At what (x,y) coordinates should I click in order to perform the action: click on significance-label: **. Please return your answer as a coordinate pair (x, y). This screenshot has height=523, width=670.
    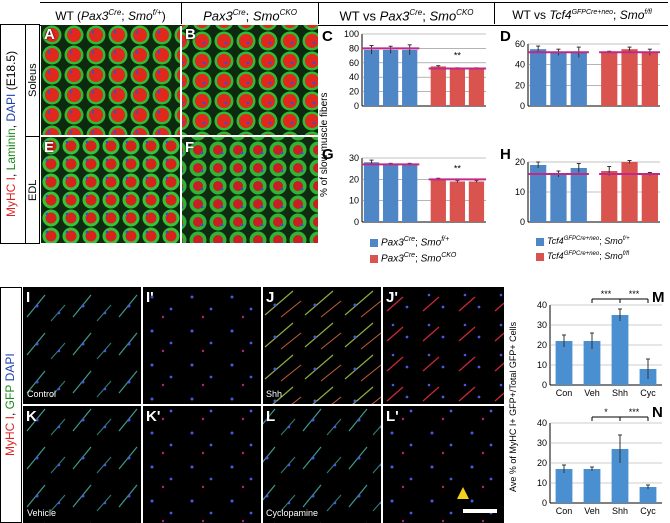
    Looking at the image, I should click on (458, 56).